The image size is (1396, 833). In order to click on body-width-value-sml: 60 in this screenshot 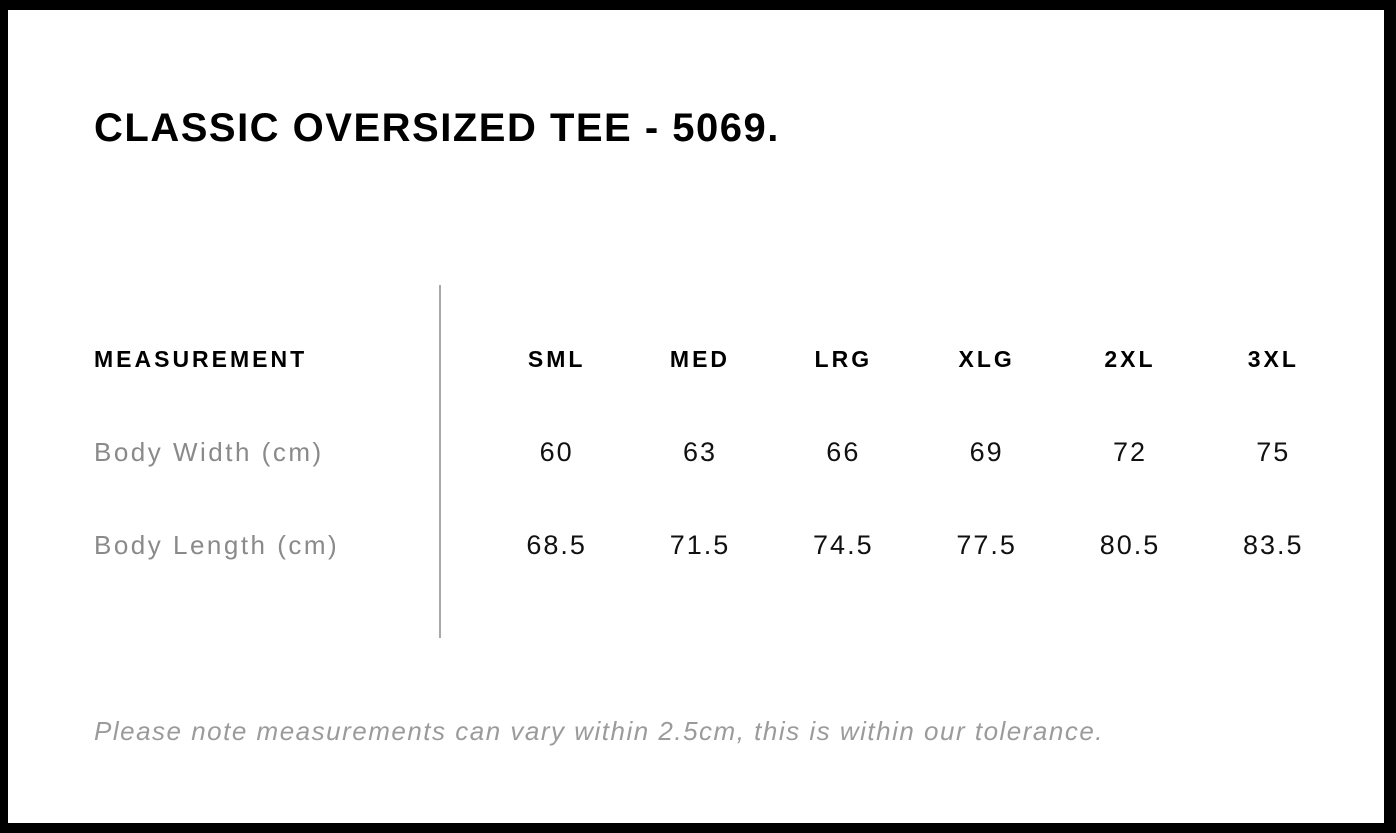, I will do `click(556, 452)`.